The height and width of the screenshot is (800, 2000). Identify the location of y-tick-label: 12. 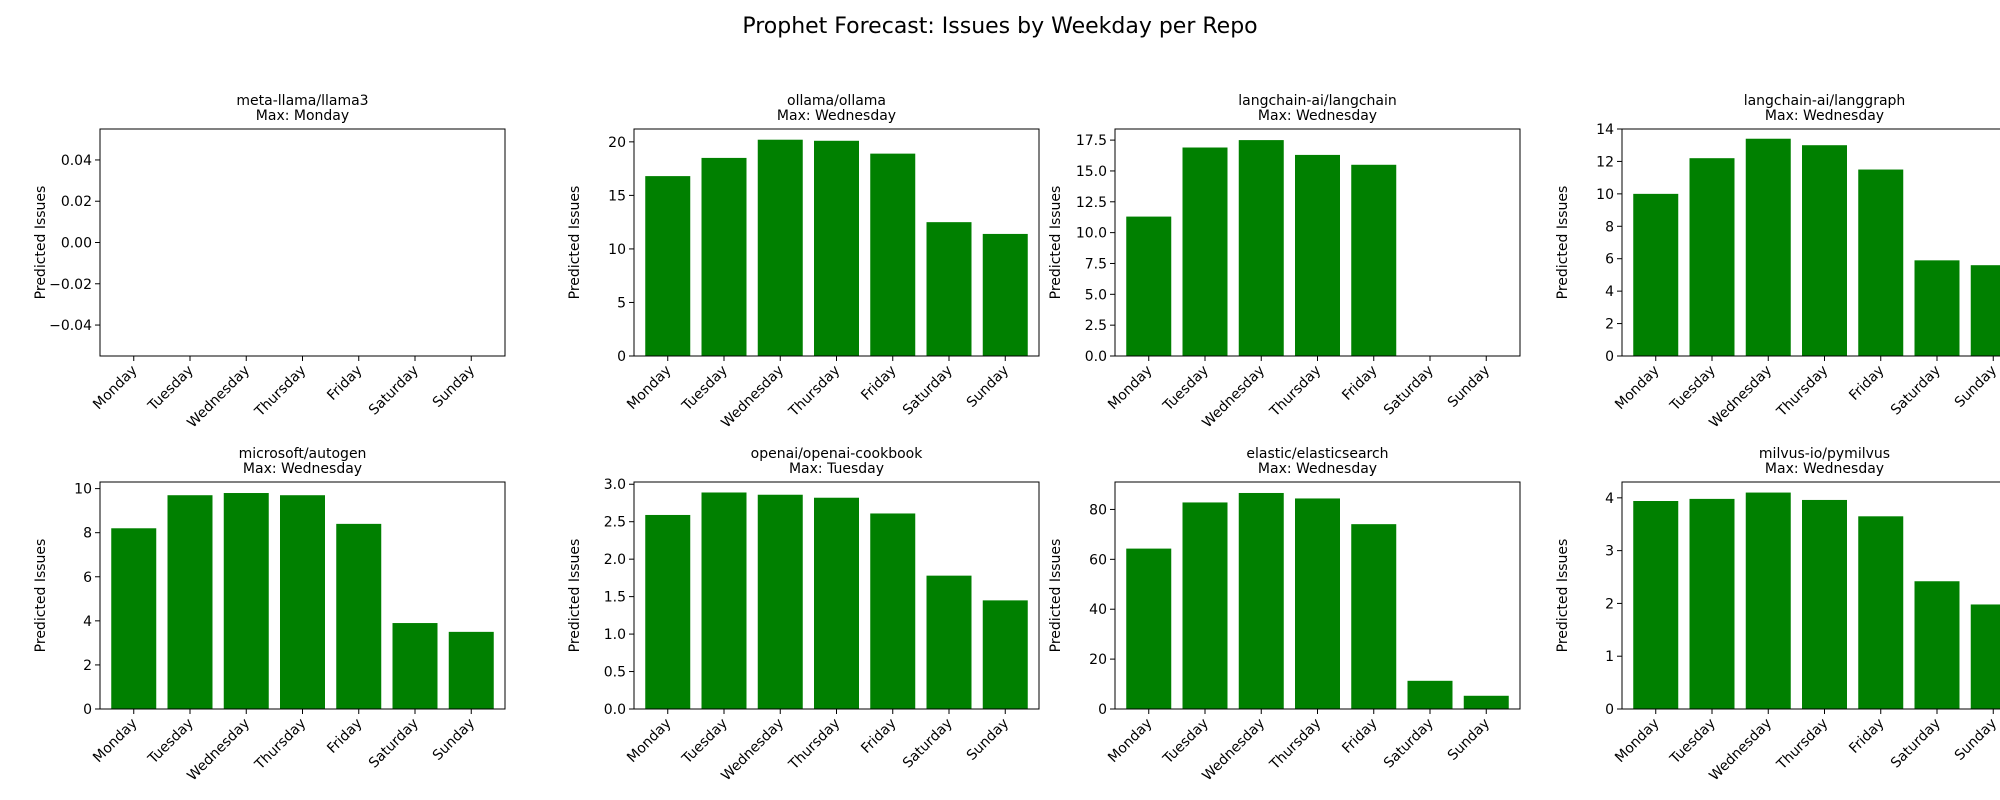
(1605, 162).